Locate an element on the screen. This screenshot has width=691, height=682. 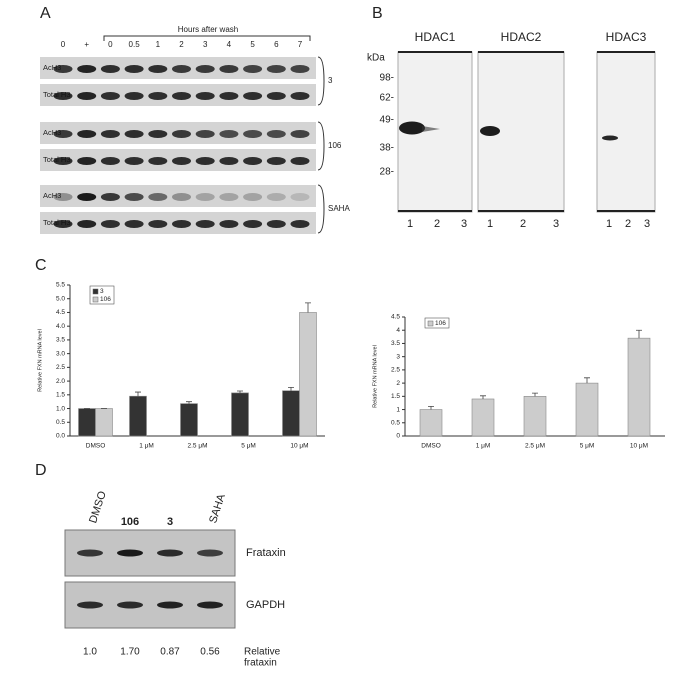
y-tick-label: 0 is located at coordinates (398, 436).